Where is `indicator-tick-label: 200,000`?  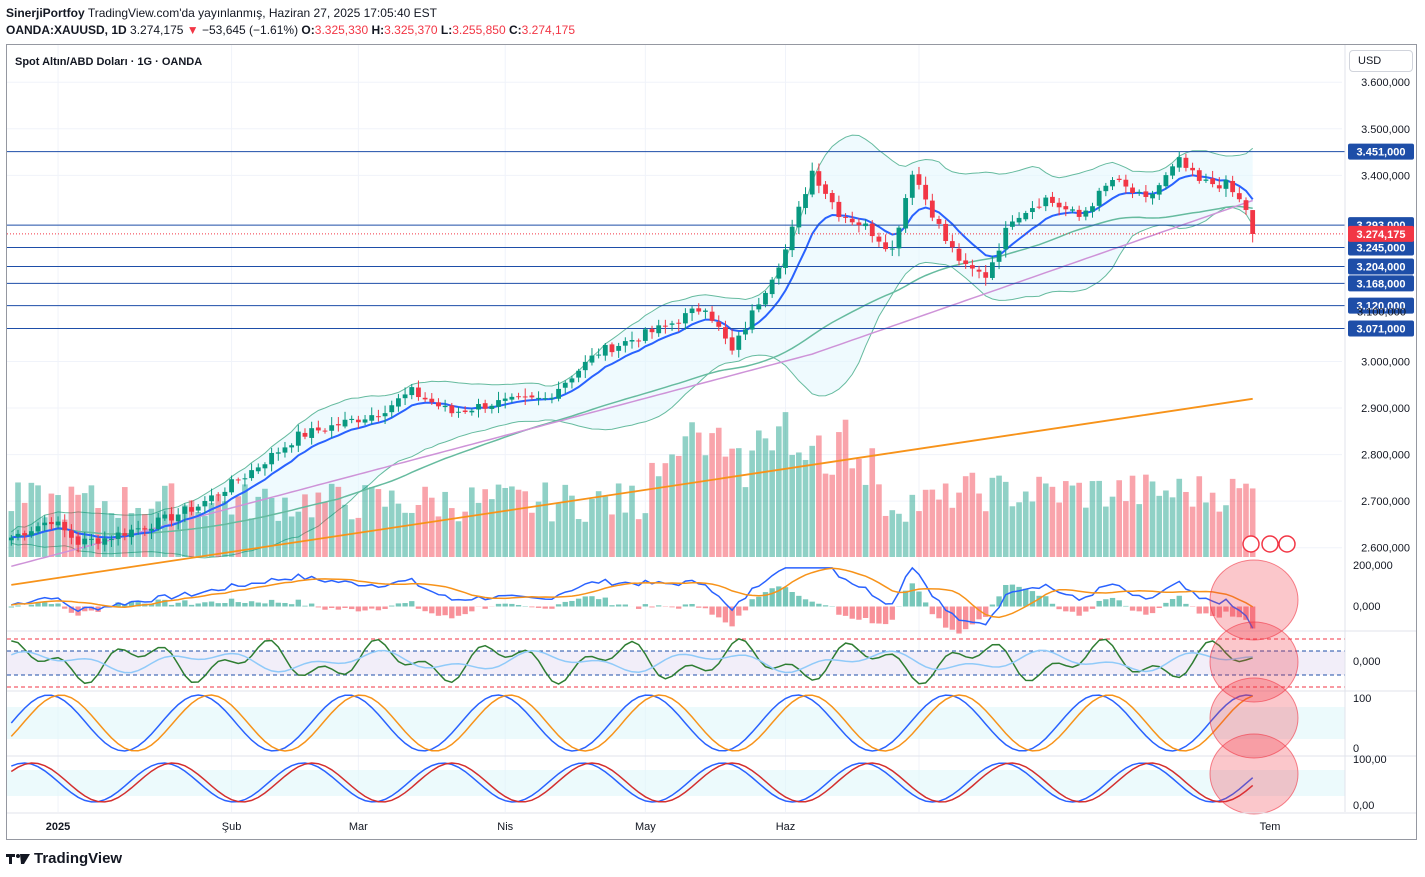 indicator-tick-label: 200,000 is located at coordinates (1373, 566).